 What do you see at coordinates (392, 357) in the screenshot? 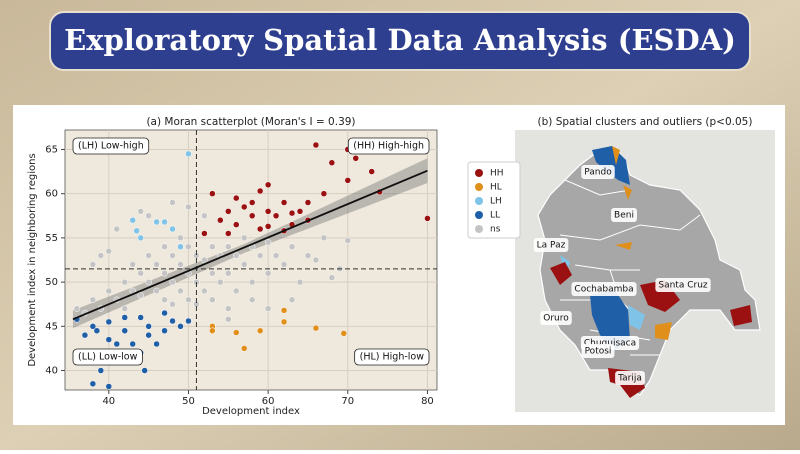
I see `annotation-text: (HL) High-low` at bounding box center [392, 357].